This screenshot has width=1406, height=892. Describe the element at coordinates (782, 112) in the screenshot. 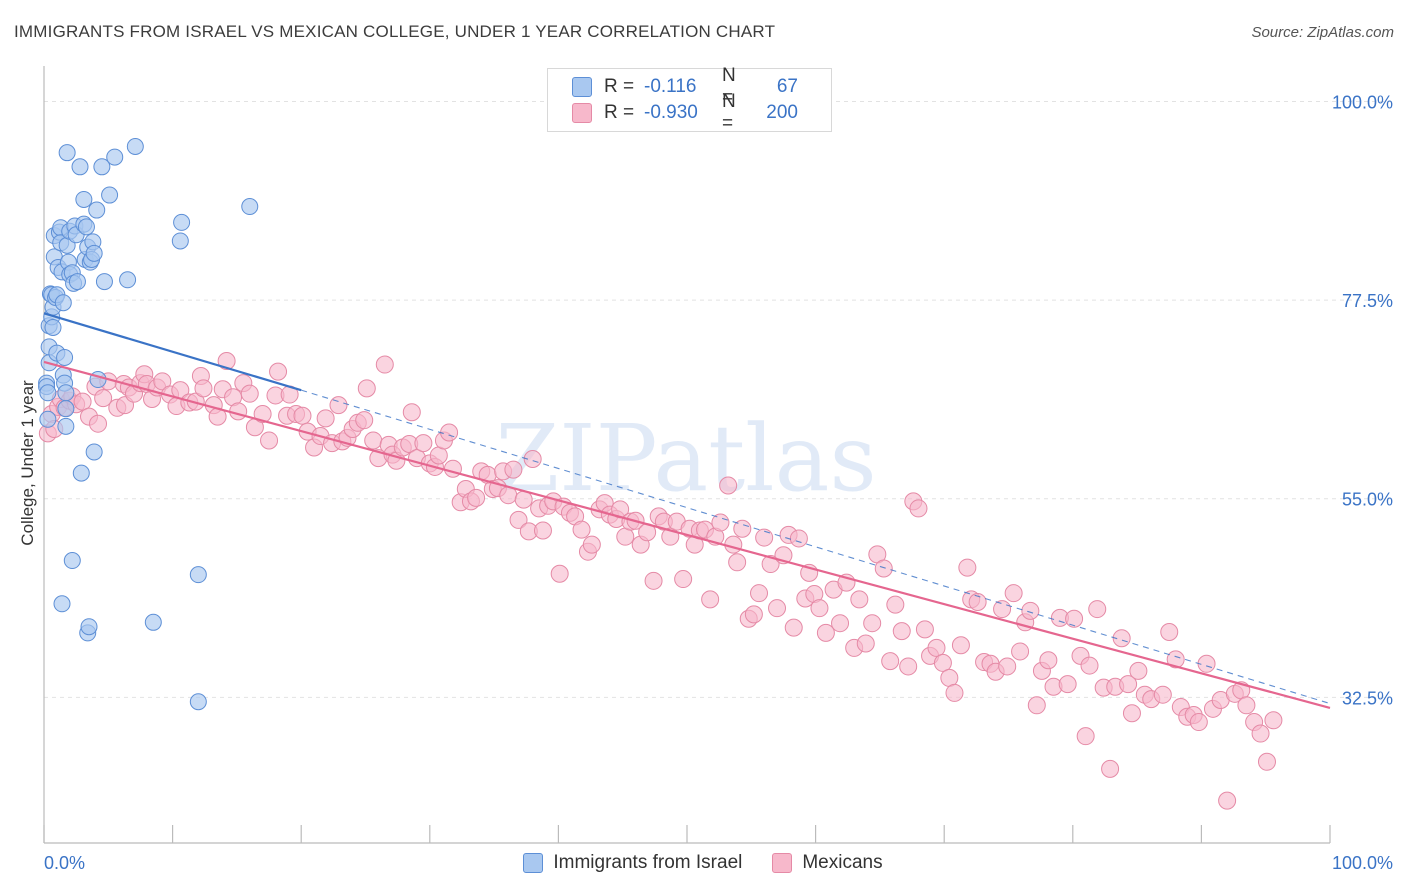

I see `n-value: 200` at that location.